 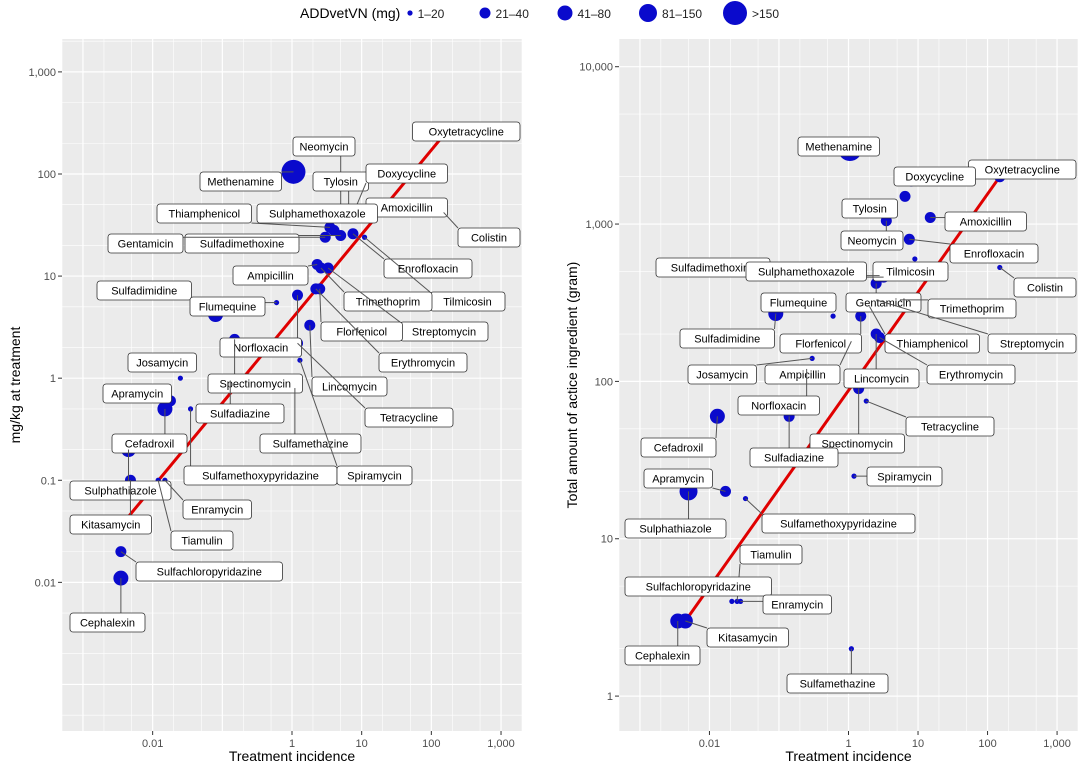 I want to click on legend-label-3: 41–80, so click(x=595, y=14).